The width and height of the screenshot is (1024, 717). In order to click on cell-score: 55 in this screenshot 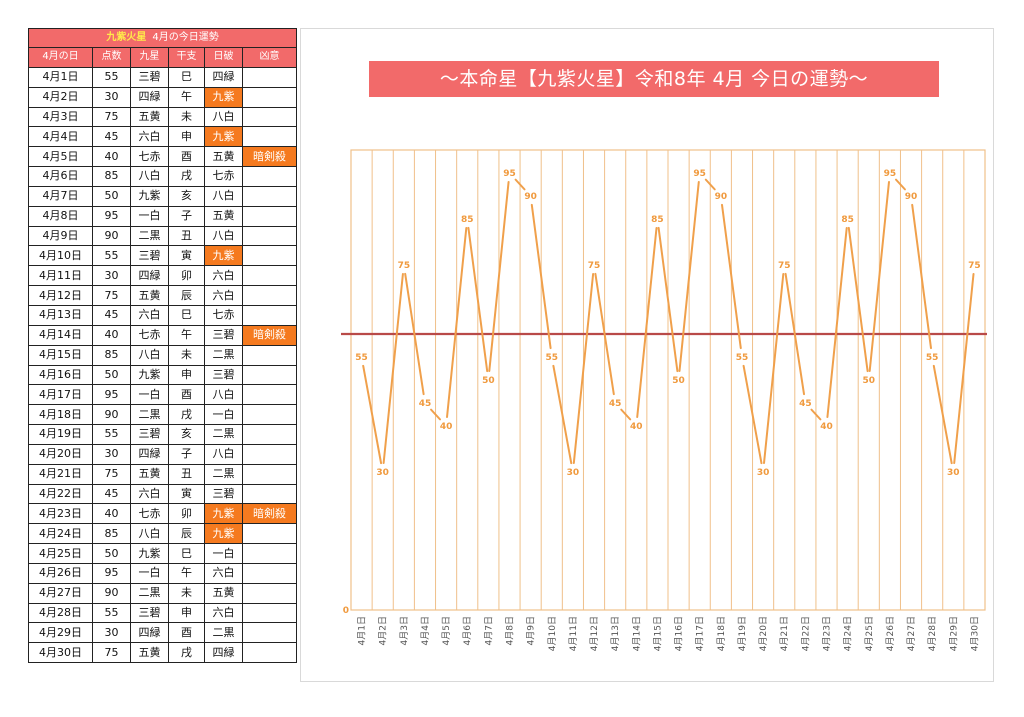, I will do `click(111, 256)`.